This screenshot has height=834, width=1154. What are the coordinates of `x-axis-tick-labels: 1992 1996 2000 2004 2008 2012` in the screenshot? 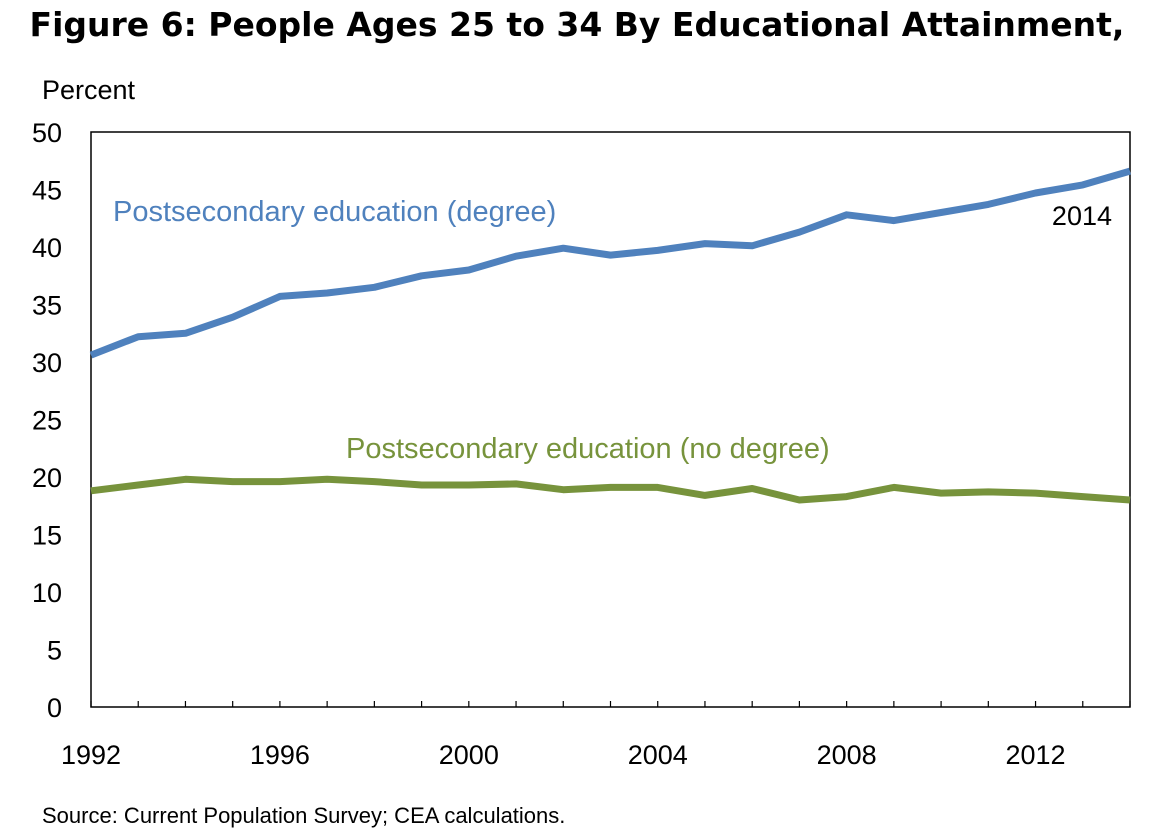 It's located at (563, 755).